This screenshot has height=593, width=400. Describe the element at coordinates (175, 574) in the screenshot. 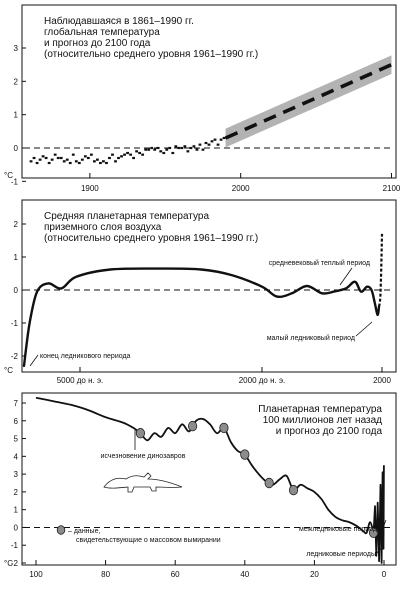

I see `x-tick-label: 60` at that location.